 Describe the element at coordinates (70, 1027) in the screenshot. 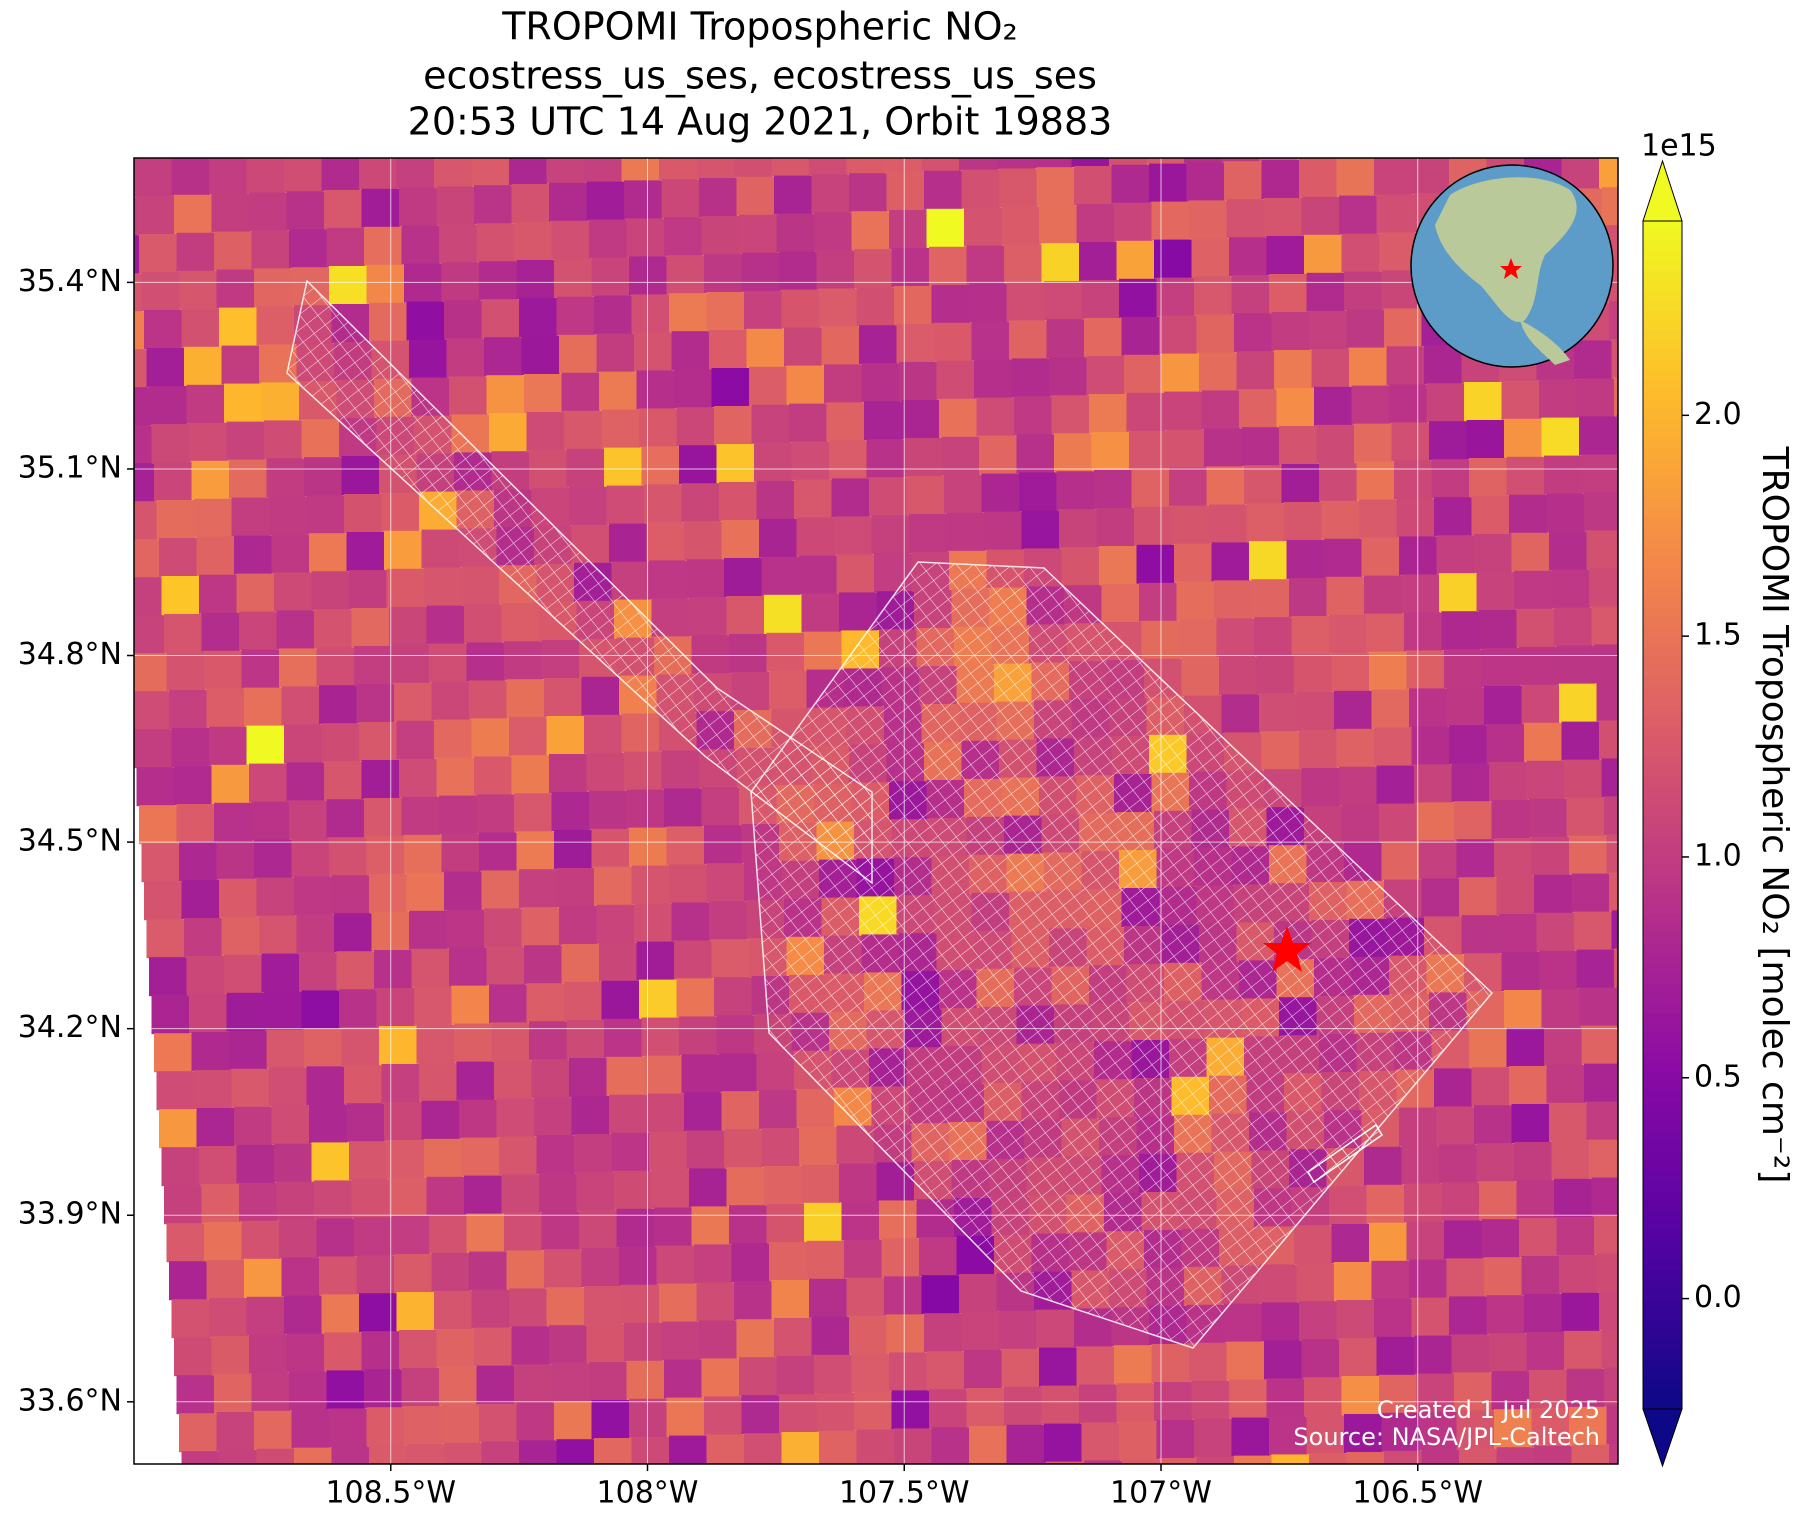

I see `y-tick-label: 34.2°N` at that location.